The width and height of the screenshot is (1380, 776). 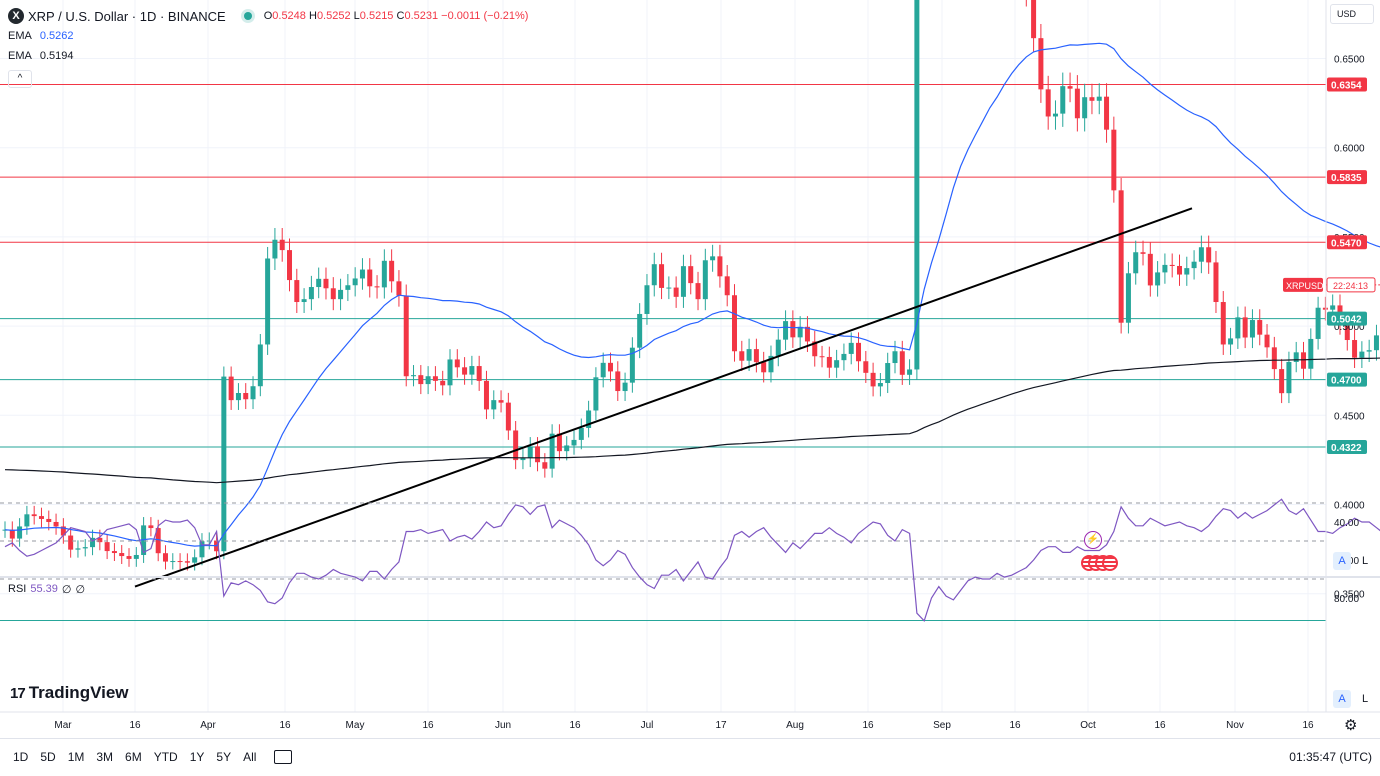 I want to click on timeframe-3m: 3M, so click(x=105, y=756).